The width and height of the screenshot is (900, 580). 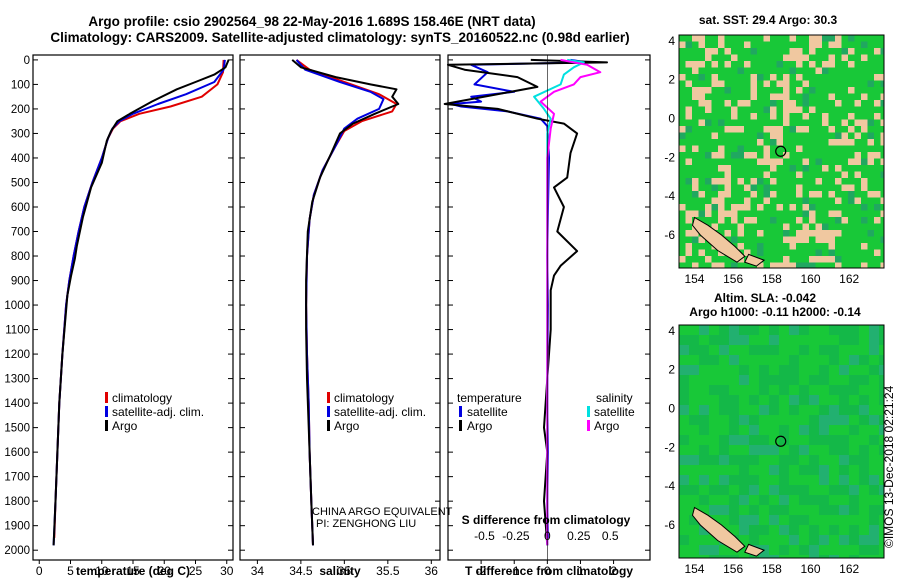 I want to click on credit-line1: CHINA ARGO EQUIVALENT, so click(x=382, y=512).